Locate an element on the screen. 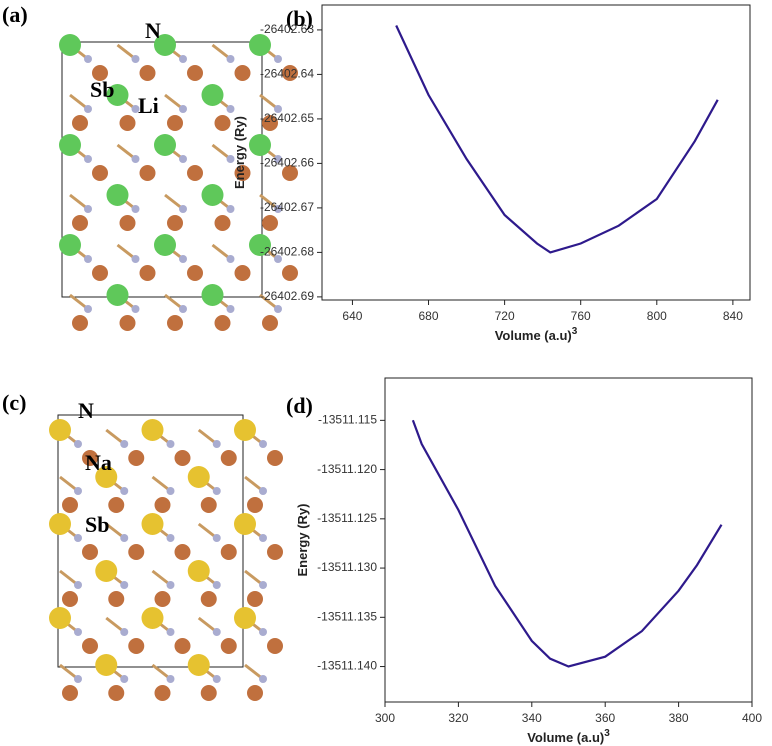 This screenshot has width=772, height=746. y-tick-label: -13511.130 is located at coordinates (347, 567).